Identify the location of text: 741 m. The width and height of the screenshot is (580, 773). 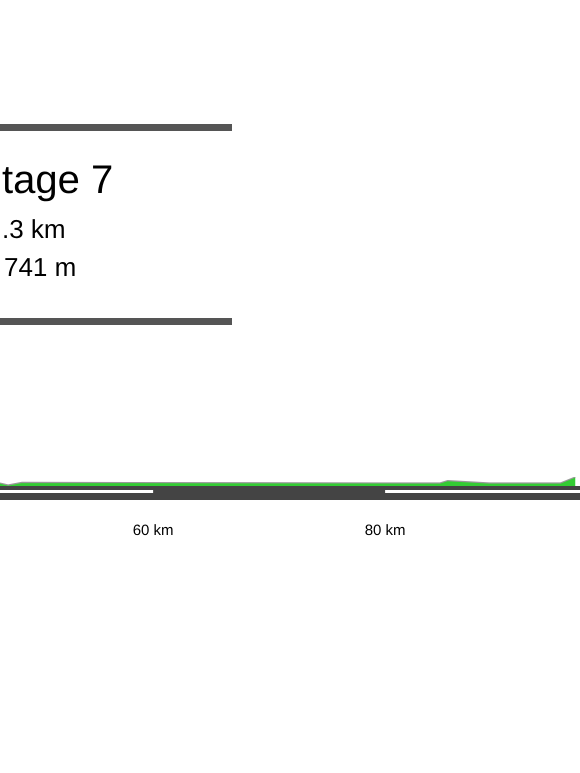
(40, 267).